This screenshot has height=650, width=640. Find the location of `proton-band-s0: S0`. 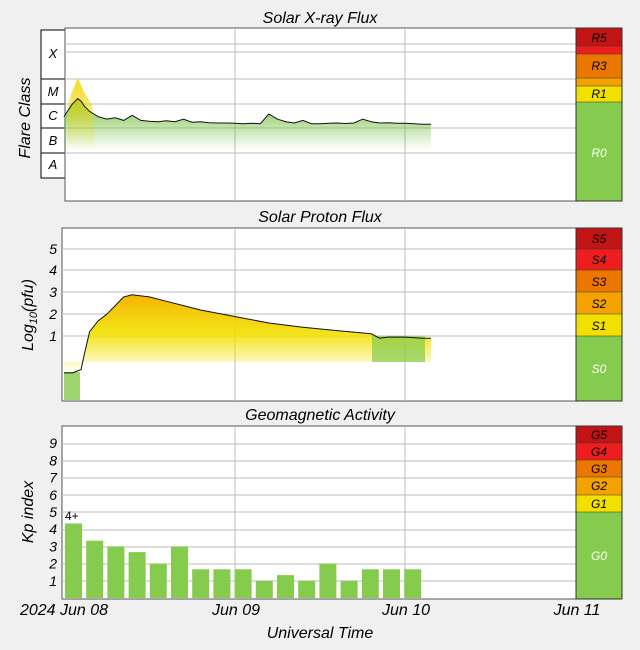

proton-band-s0: S0 is located at coordinates (599, 369).